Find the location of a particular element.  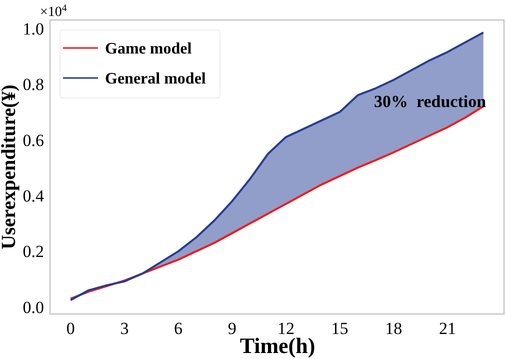

annotation: 30% reduction is located at coordinates (430, 101).